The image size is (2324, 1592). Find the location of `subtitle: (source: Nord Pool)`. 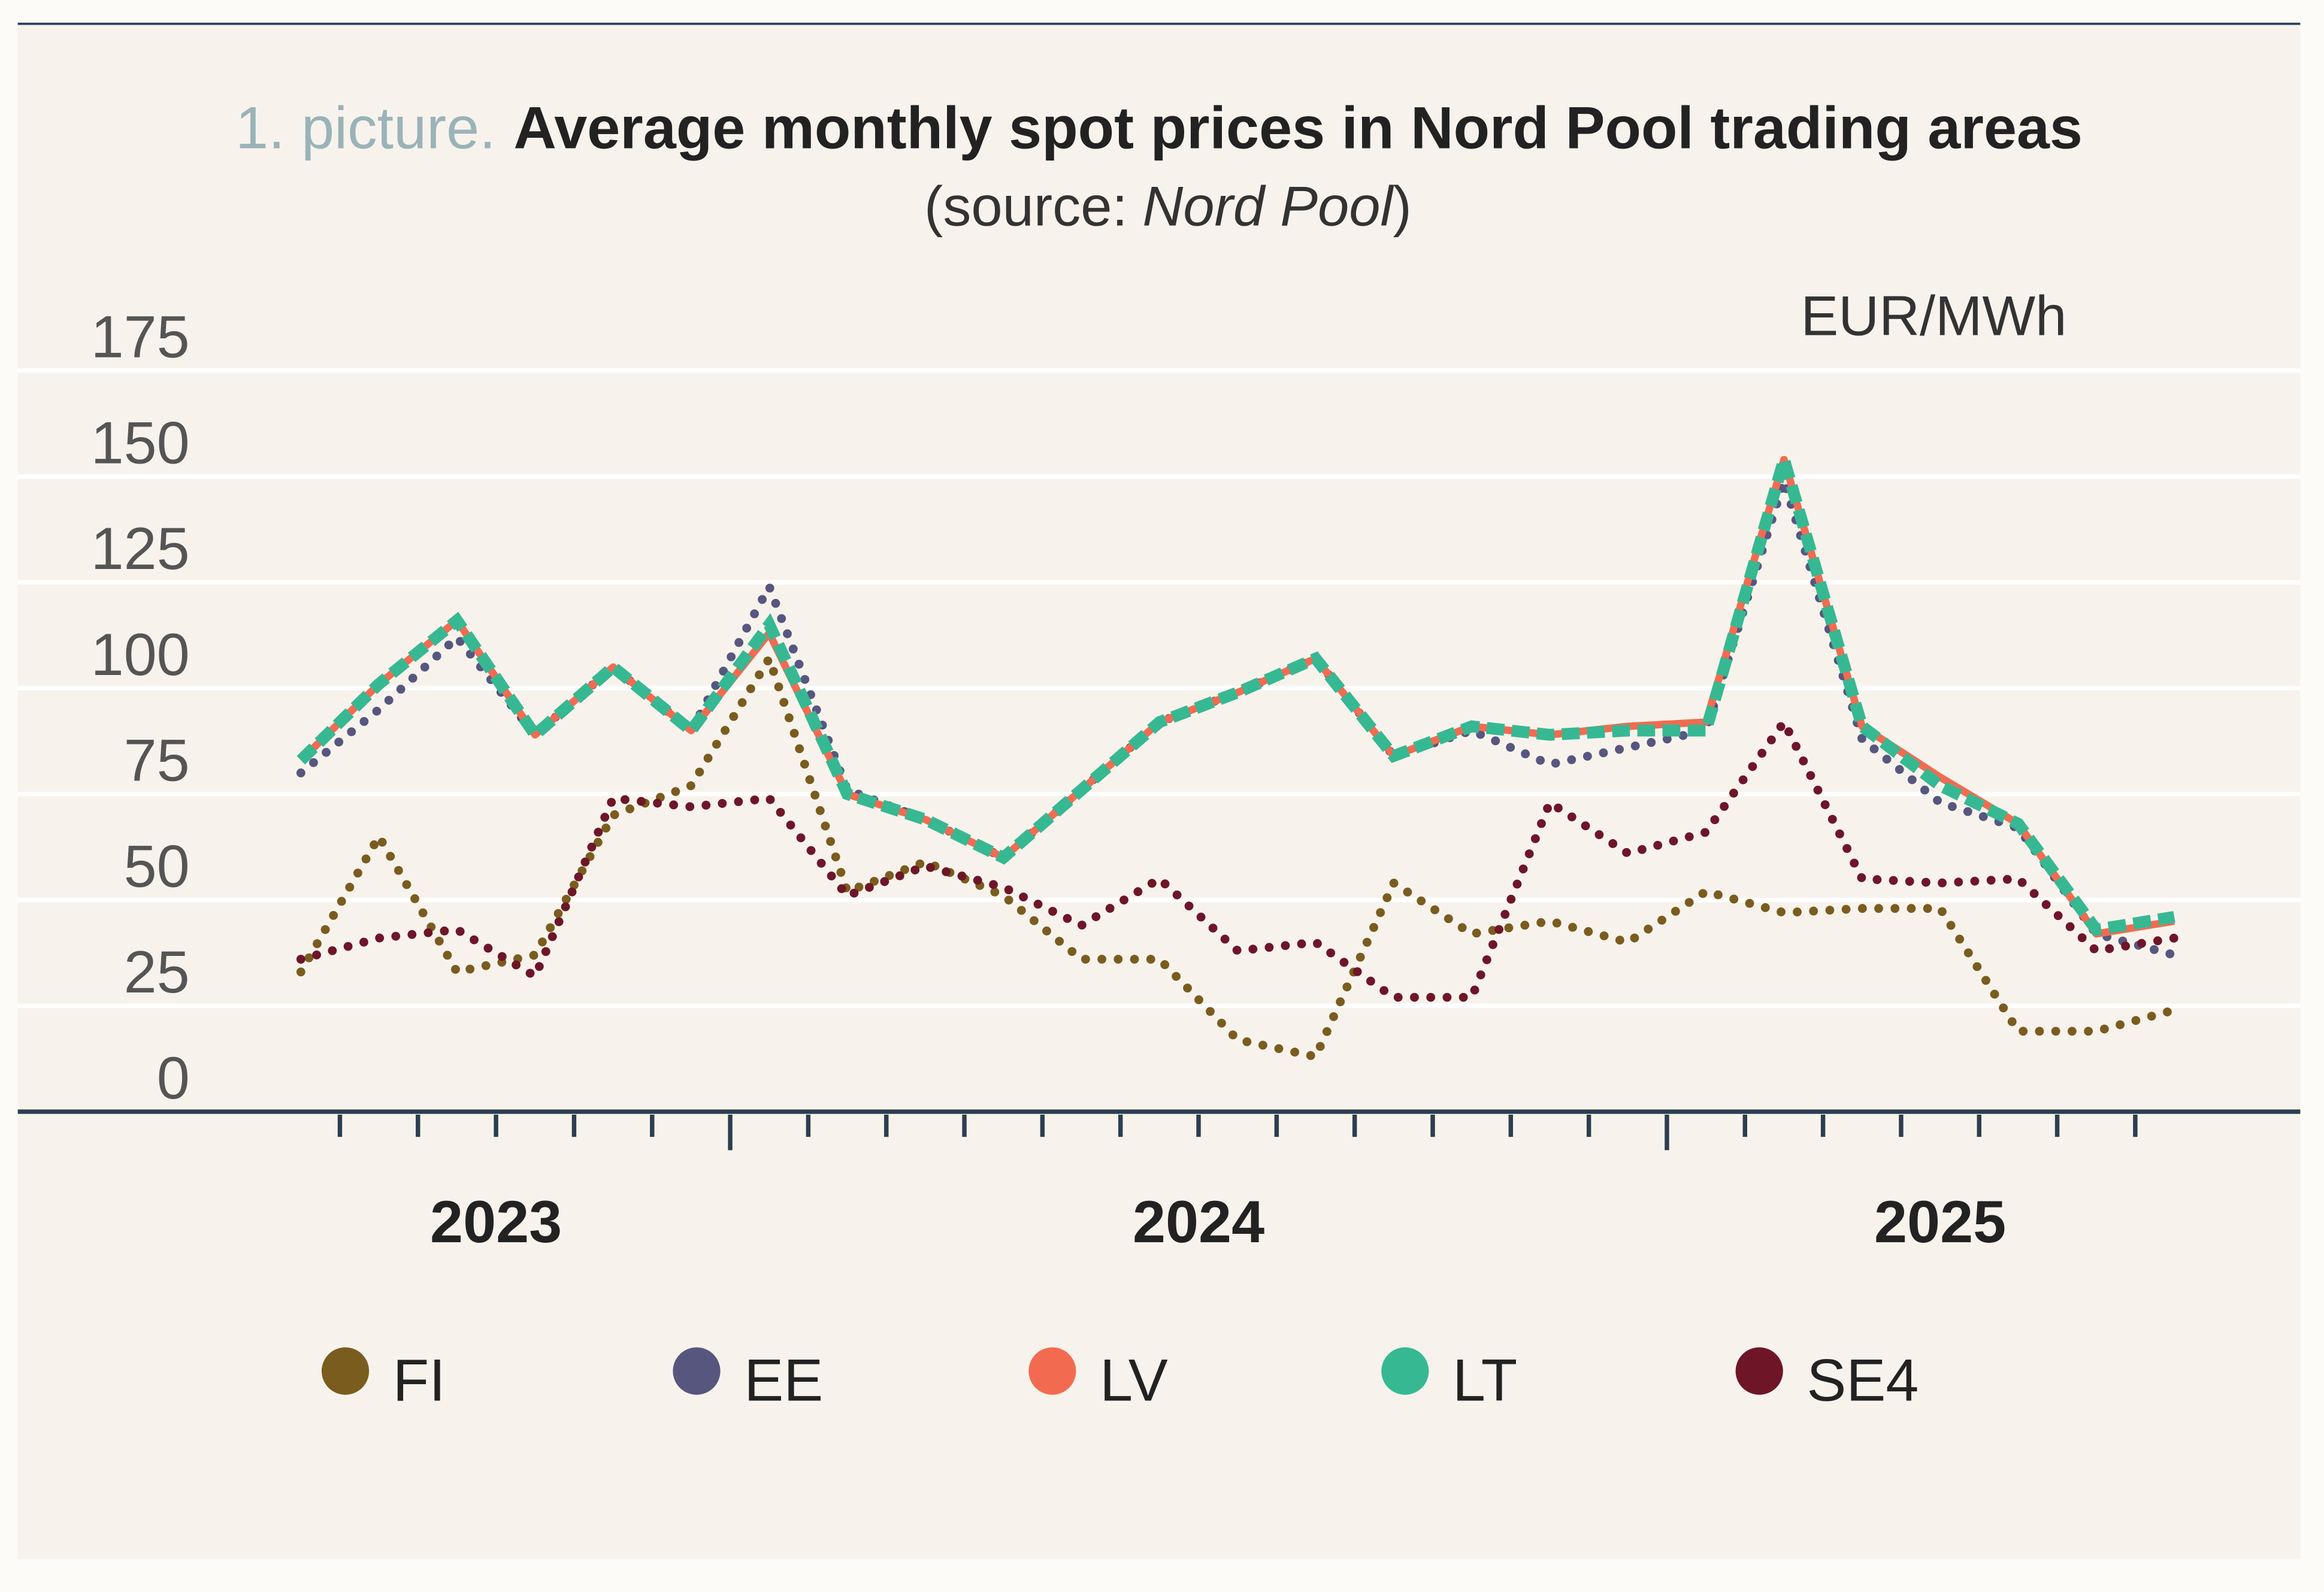

subtitle: (source: Nord Pool) is located at coordinates (1168, 205).